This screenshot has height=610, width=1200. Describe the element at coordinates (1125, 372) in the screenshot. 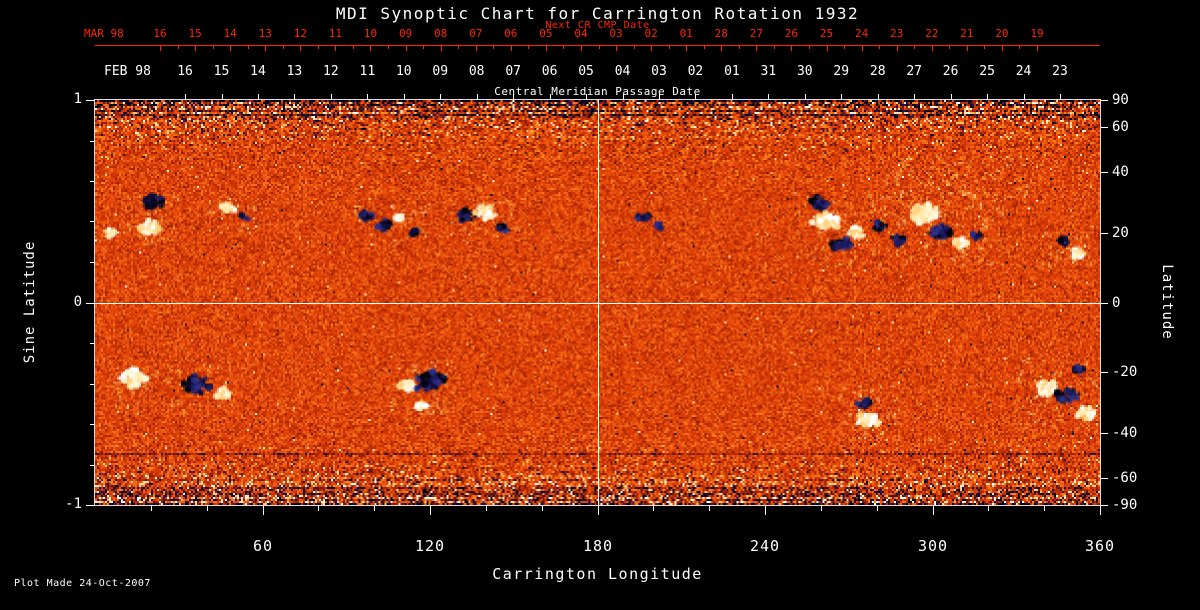

I see `y-right-tick-label: -20` at that location.